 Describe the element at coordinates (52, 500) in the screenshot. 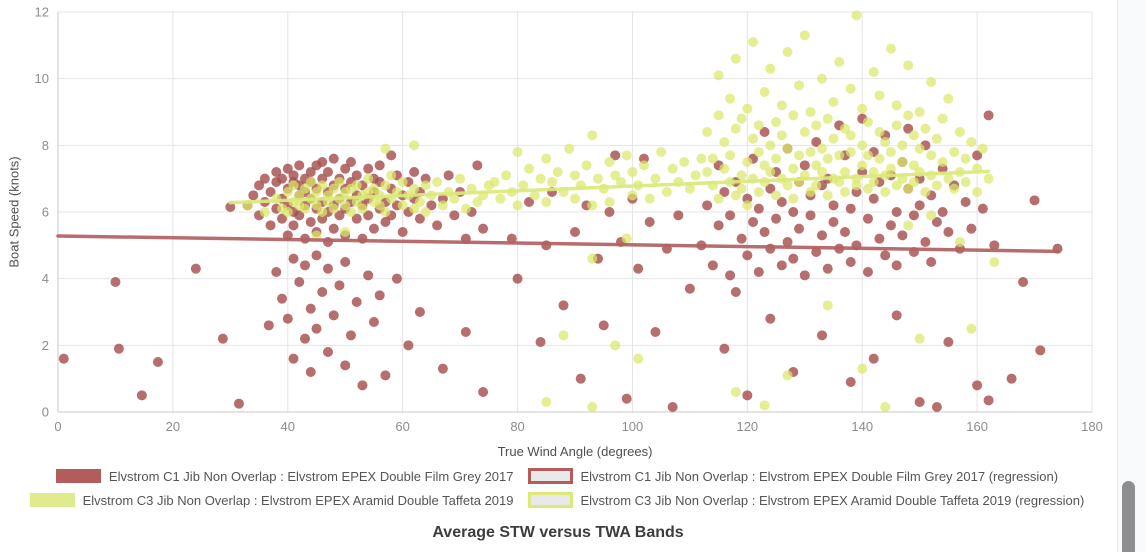

I see `legend-swatch-c3-scatter` at that location.